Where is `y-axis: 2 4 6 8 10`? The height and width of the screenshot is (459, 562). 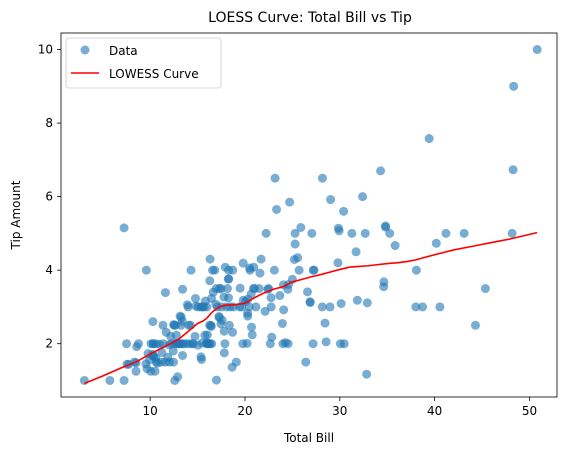
y-axis: 2 4 6 8 10 is located at coordinates (49, 197).